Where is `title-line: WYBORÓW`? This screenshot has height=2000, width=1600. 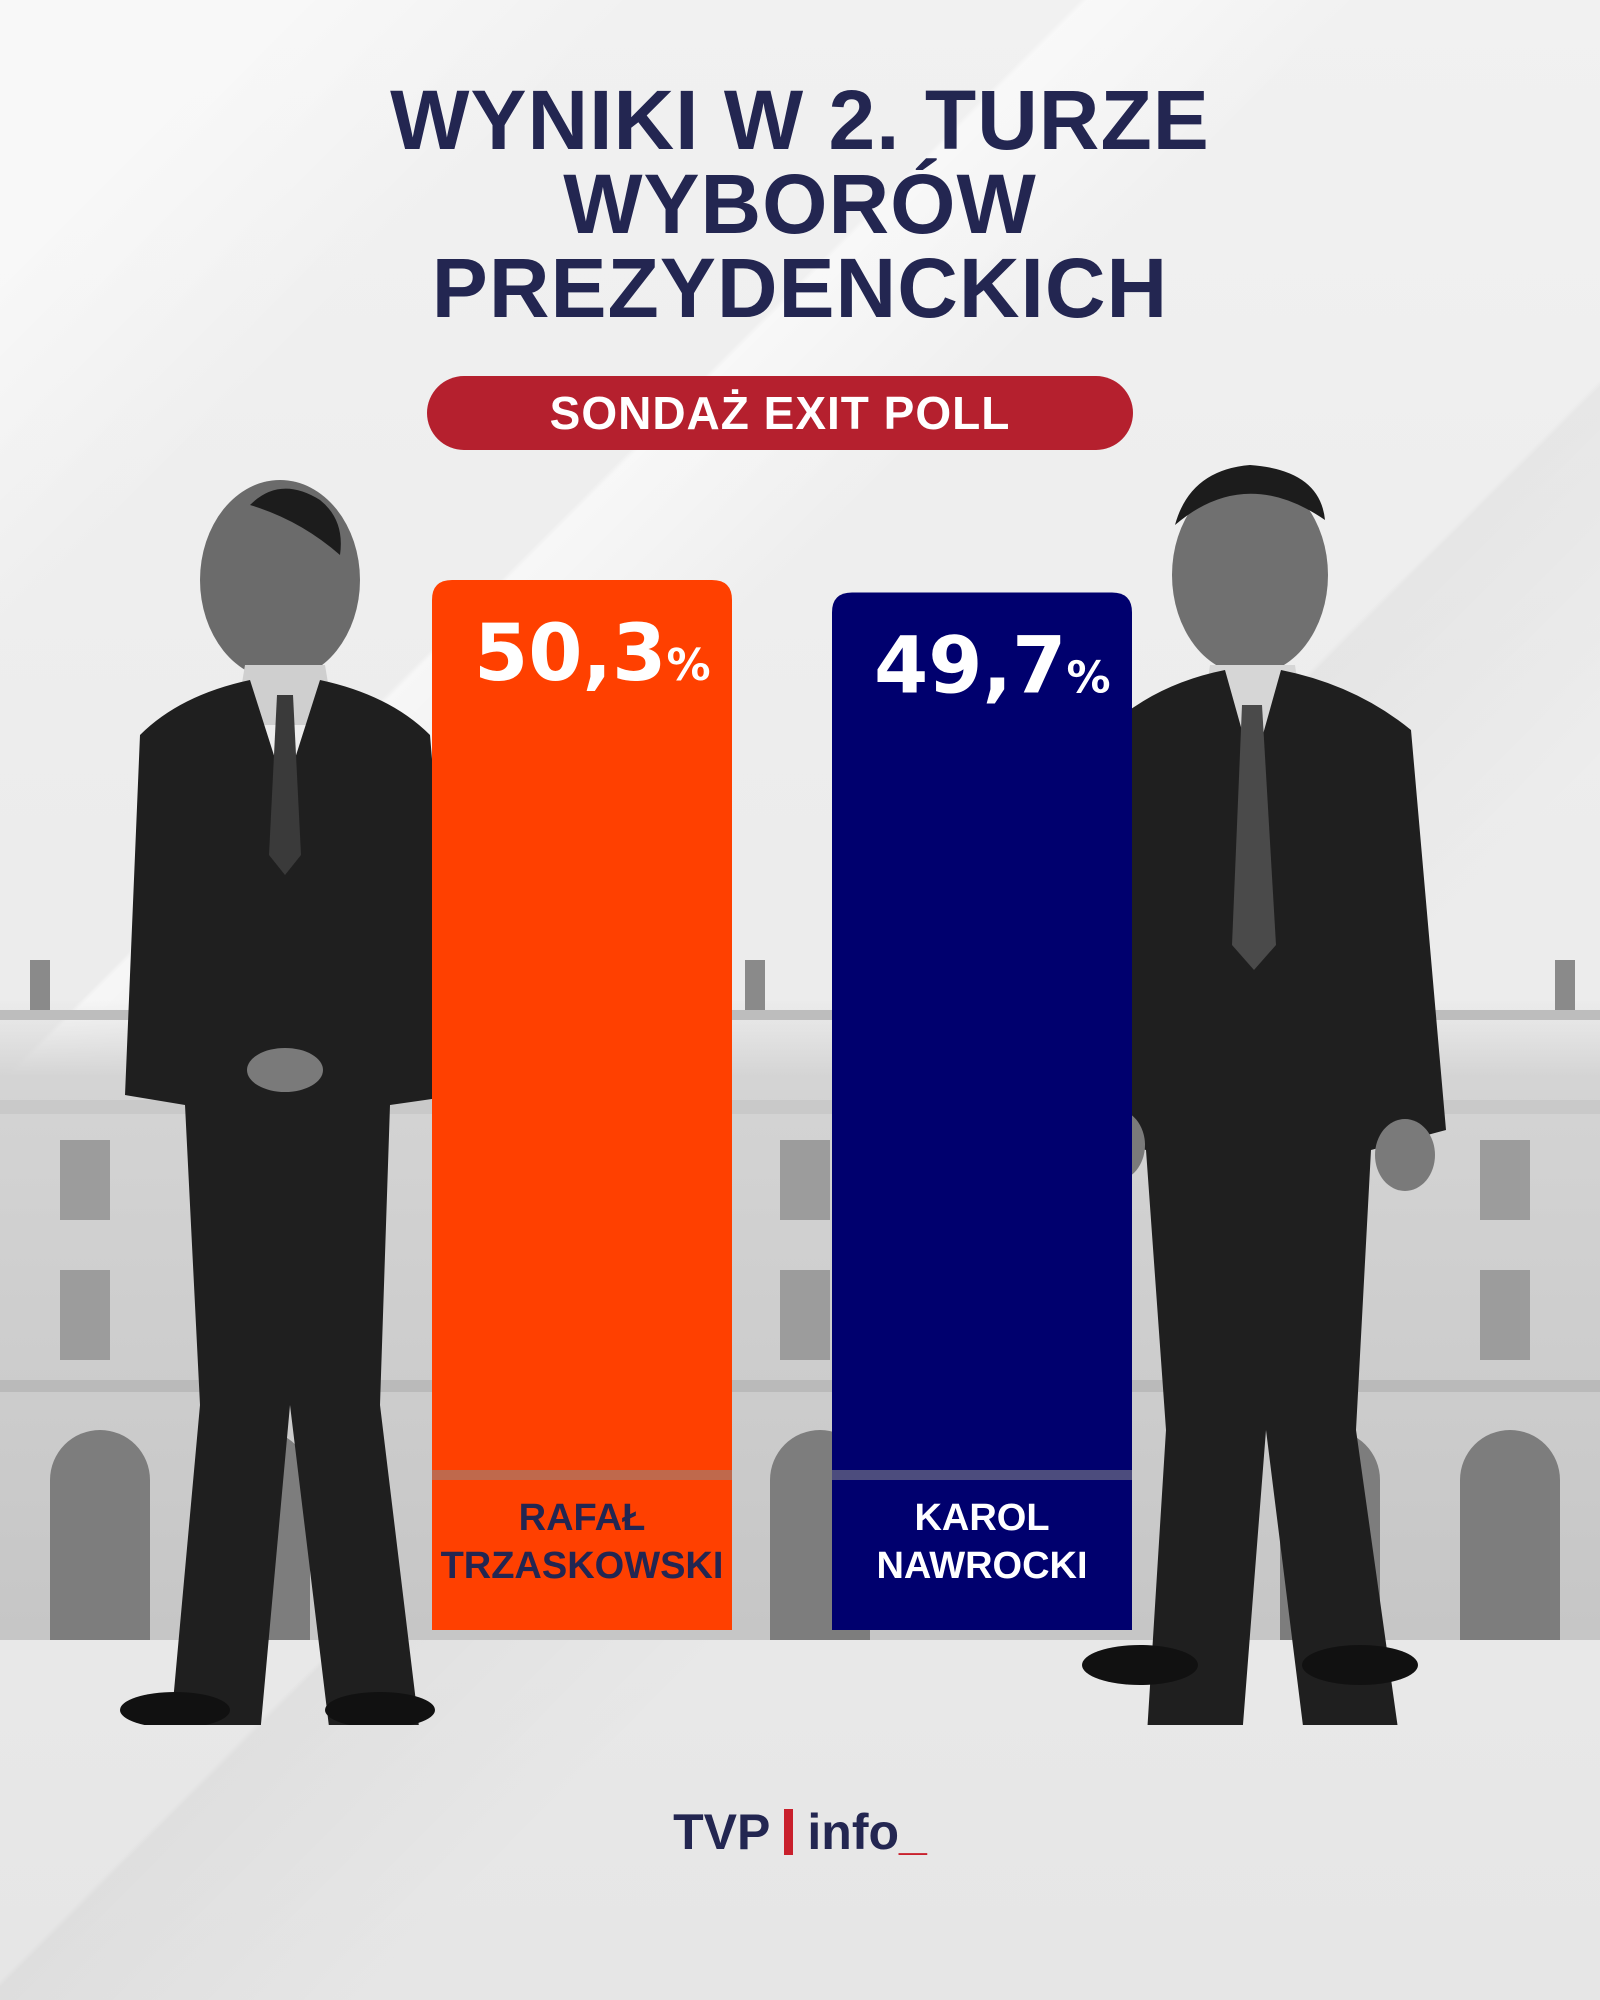
title-line: WYBORÓW is located at coordinates (800, 204).